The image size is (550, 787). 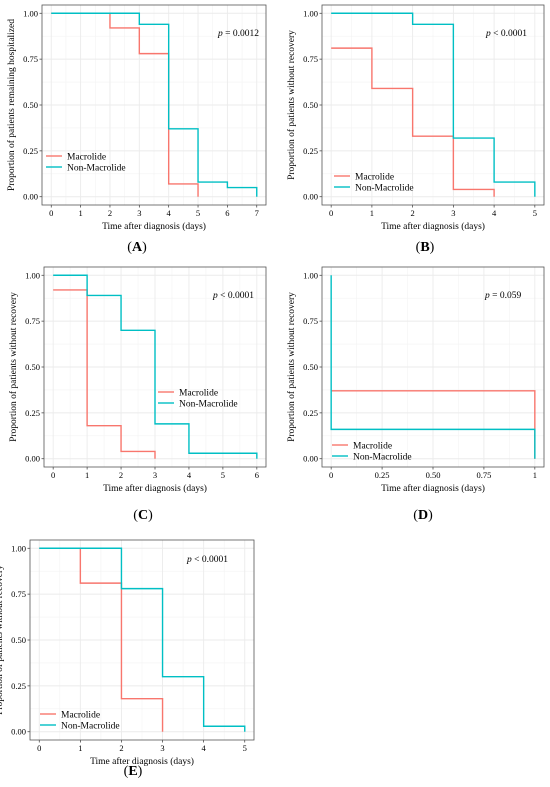 I want to click on p-value-annotation: p = 0.059, so click(x=502, y=296).